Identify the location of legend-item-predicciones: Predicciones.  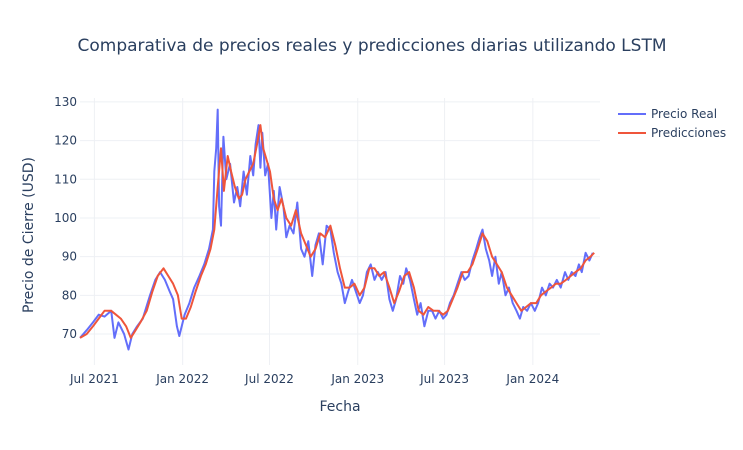
(672, 133).